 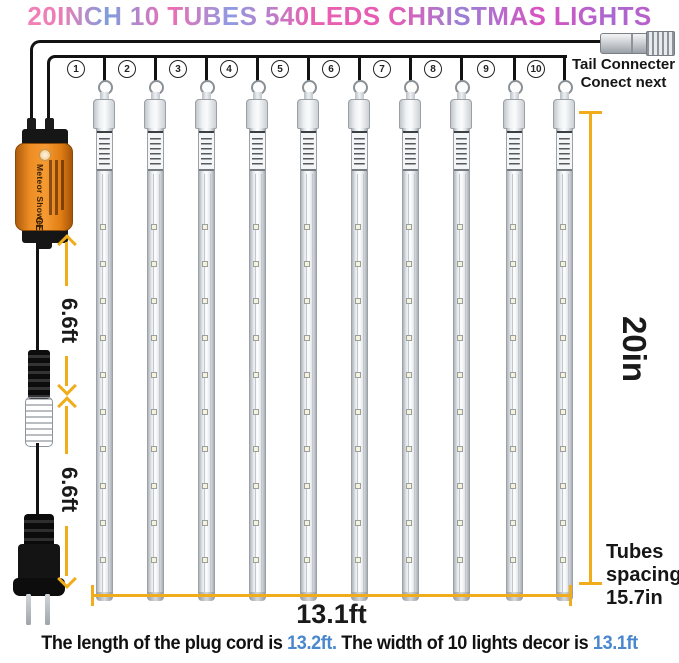 I want to click on lower-cord-length-label: 6.6ft, so click(x=69, y=490).